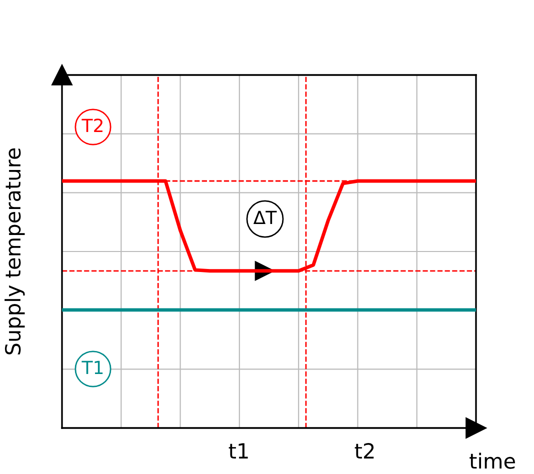  What do you see at coordinates (92, 367) in the screenshot?
I see `annotation: T1` at bounding box center [92, 367].